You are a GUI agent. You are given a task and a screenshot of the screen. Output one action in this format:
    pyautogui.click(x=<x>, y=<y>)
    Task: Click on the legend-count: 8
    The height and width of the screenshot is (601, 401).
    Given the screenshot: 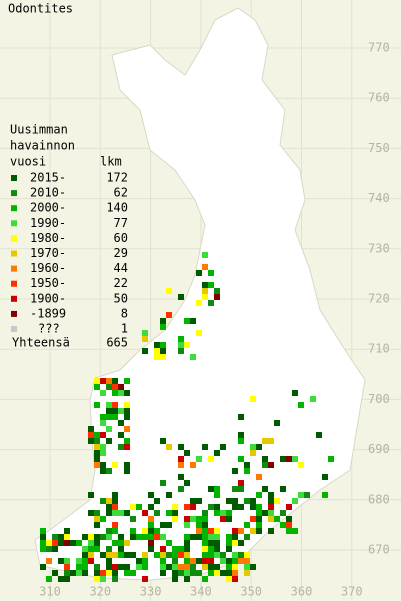 What is the action you would take?
    pyautogui.click(x=124, y=313)
    